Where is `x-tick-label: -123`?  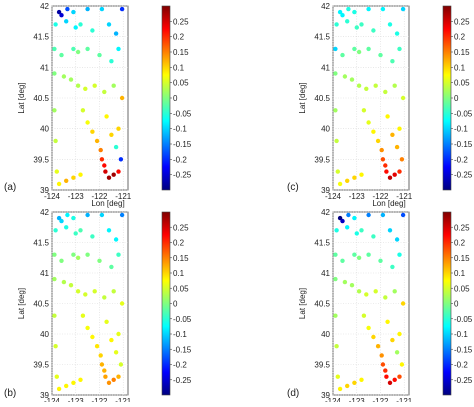 x-tick-label: -123 is located at coordinates (76, 399).